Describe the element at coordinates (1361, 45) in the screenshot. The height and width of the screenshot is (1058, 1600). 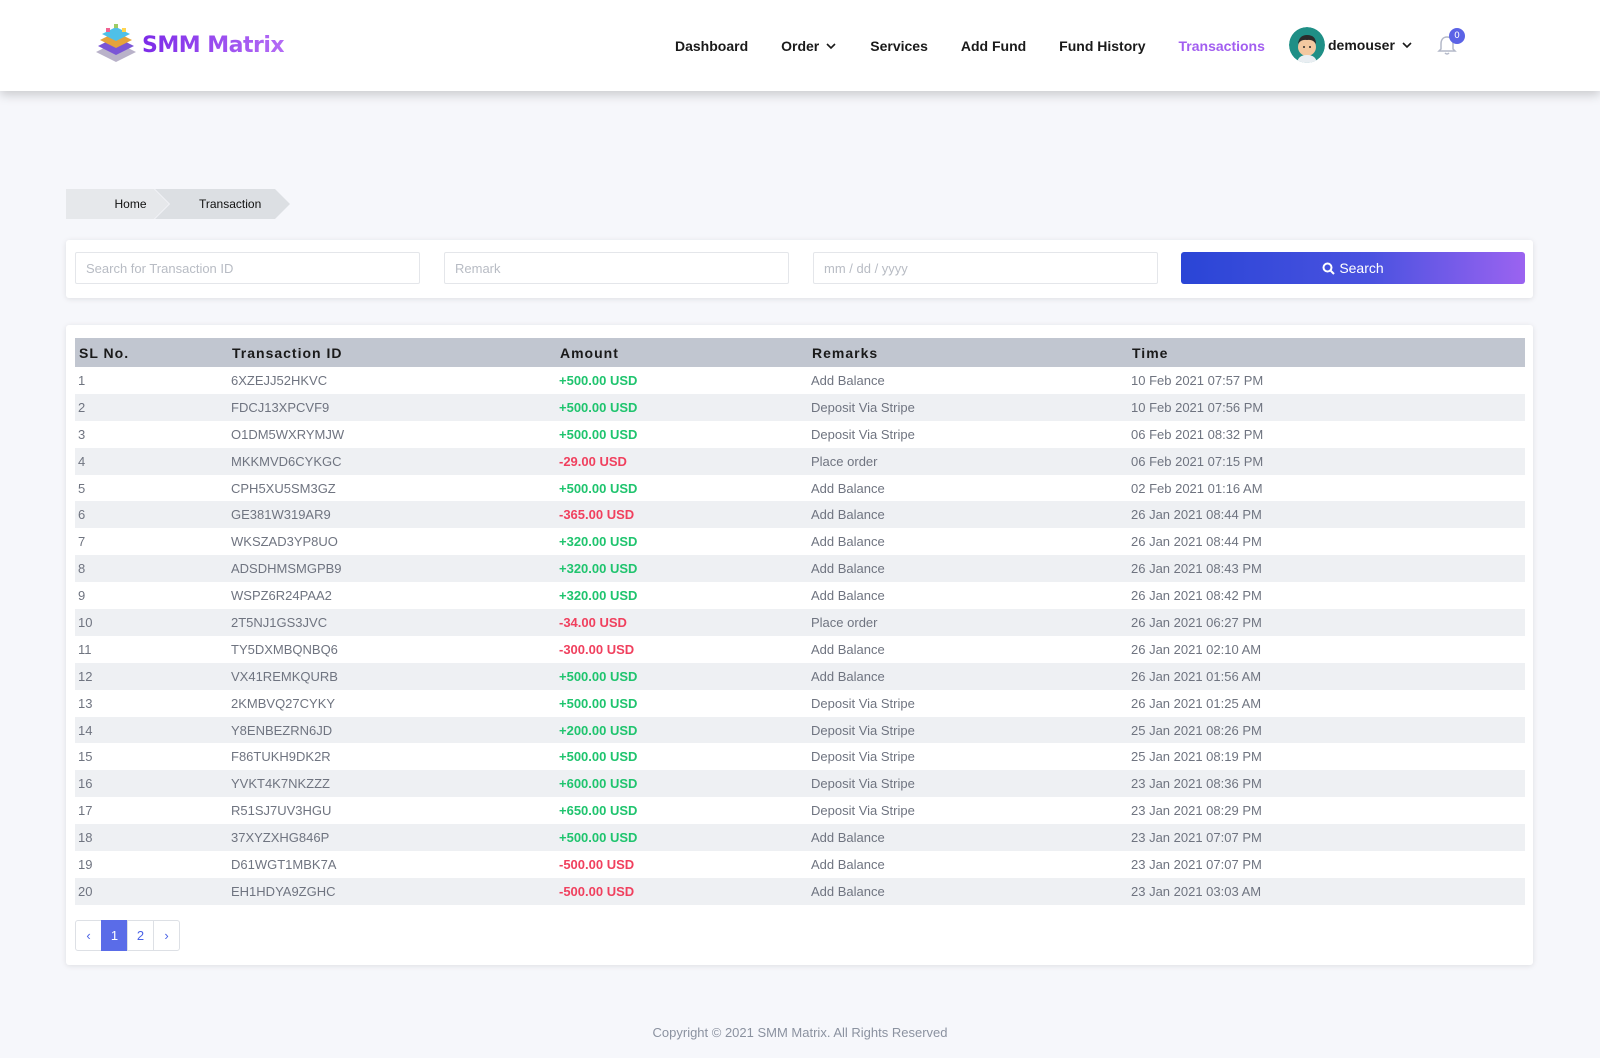
I see `user-name: demouser` at that location.